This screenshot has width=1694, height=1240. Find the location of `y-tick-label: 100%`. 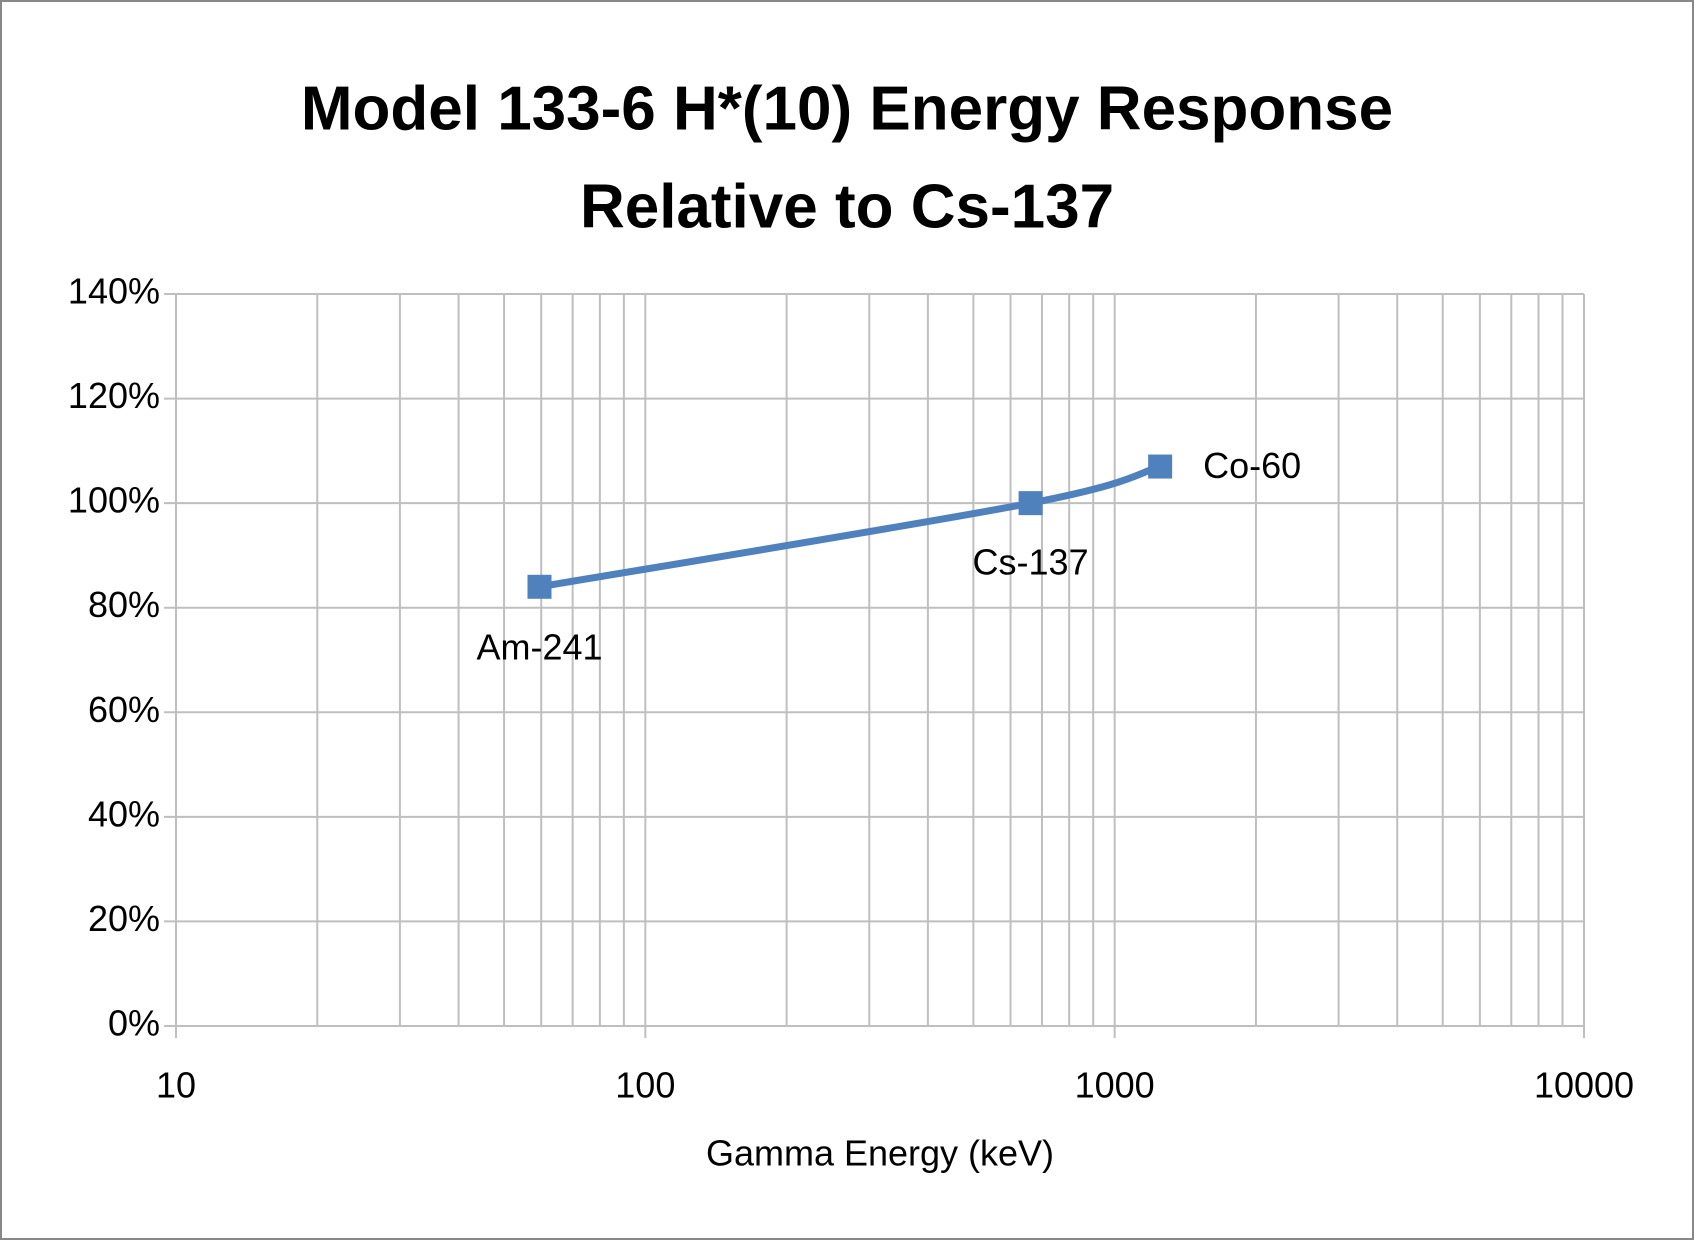

y-tick-label: 100% is located at coordinates (114, 500).